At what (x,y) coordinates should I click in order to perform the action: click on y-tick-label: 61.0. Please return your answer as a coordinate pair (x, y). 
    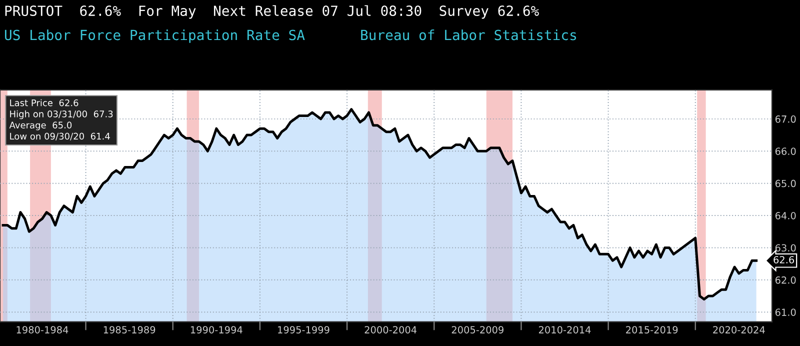
    Looking at the image, I should click on (785, 312).